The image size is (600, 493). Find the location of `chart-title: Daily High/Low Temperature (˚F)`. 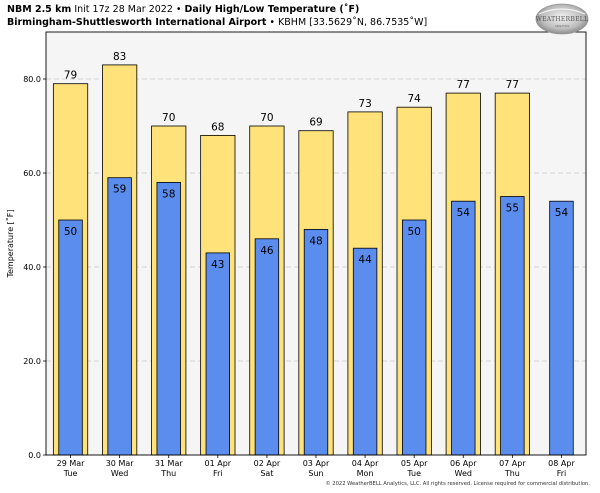

chart-title: Daily High/Low Temperature (˚F) is located at coordinates (272, 9).